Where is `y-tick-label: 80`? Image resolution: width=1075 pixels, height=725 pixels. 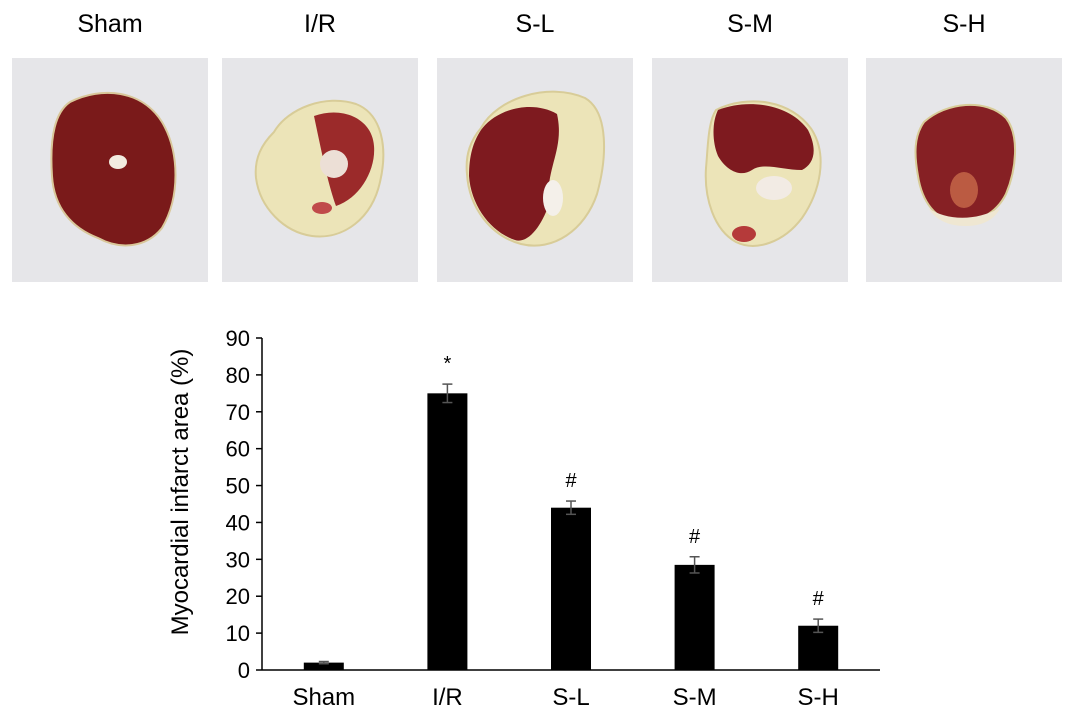 y-tick-label: 80 is located at coordinates (238, 375).